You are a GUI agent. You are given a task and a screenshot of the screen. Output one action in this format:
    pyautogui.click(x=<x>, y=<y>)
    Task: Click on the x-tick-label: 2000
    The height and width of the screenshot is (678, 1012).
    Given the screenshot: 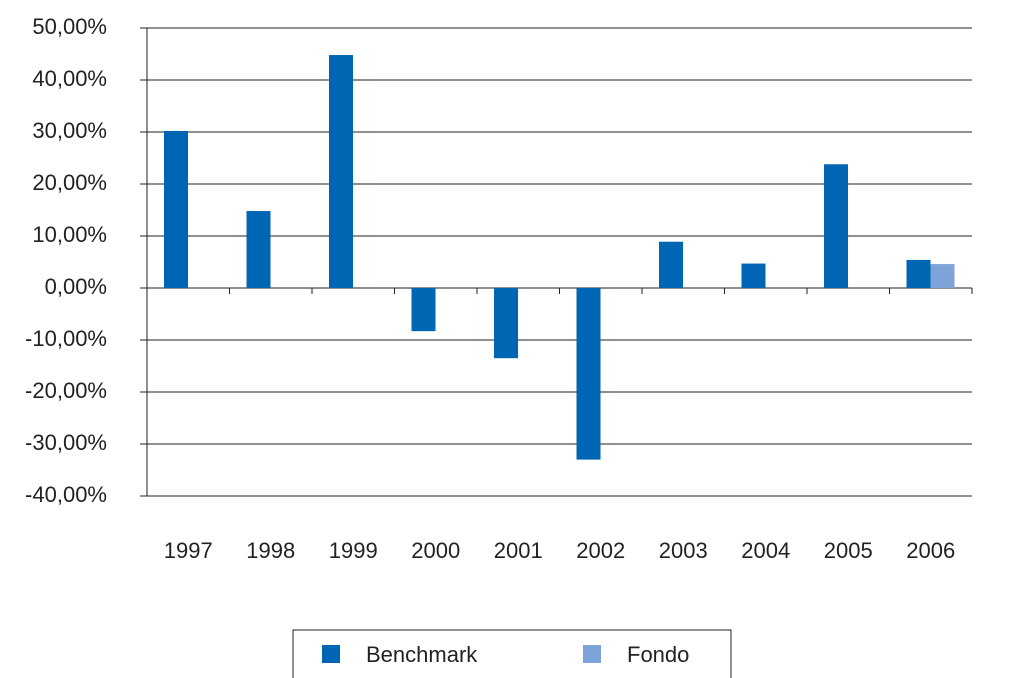 What is the action you would take?
    pyautogui.click(x=435, y=550)
    